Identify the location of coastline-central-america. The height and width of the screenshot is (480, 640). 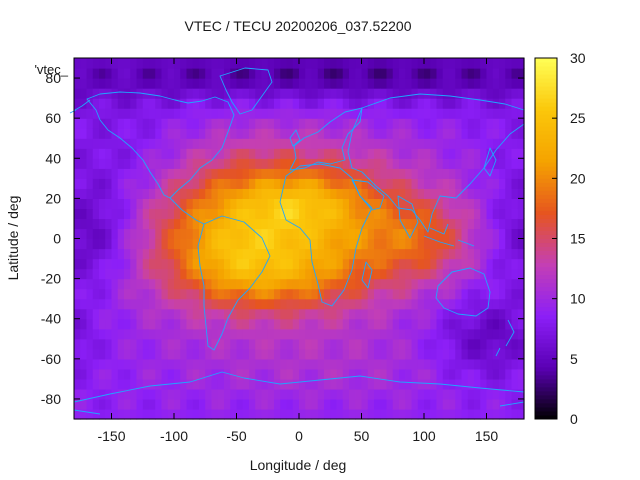
(187, 211).